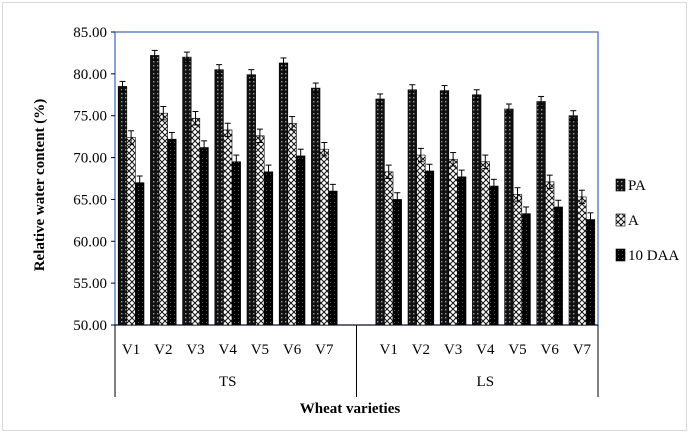 The image size is (690, 434). What do you see at coordinates (90, 33) in the screenshot?
I see `y-tick-label: 85.00` at bounding box center [90, 33].